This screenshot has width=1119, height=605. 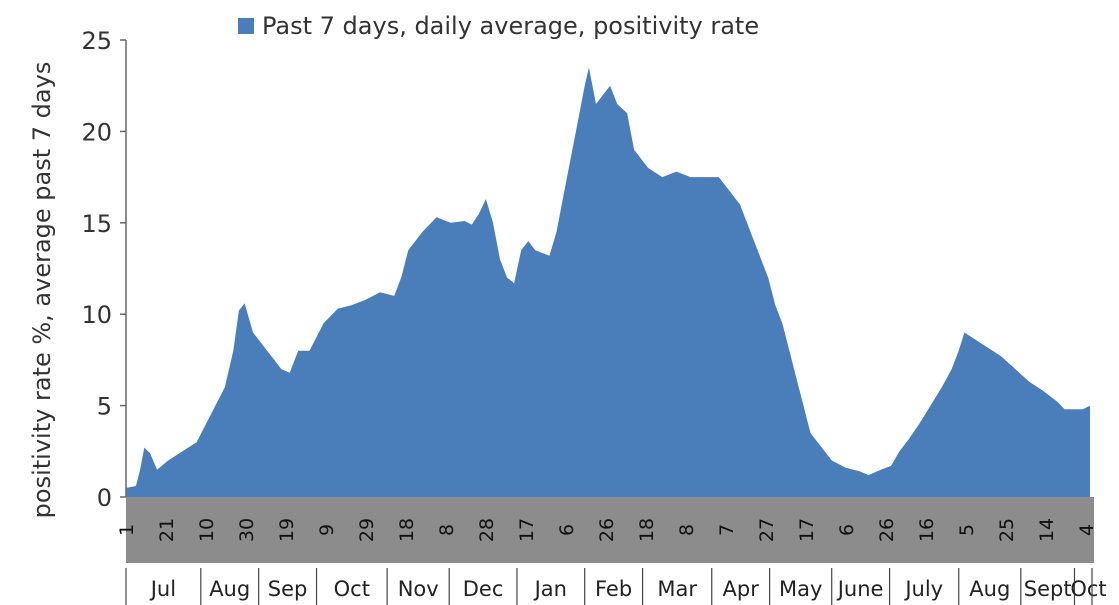 I want to click on date-tick-band, so click(x=610, y=530).